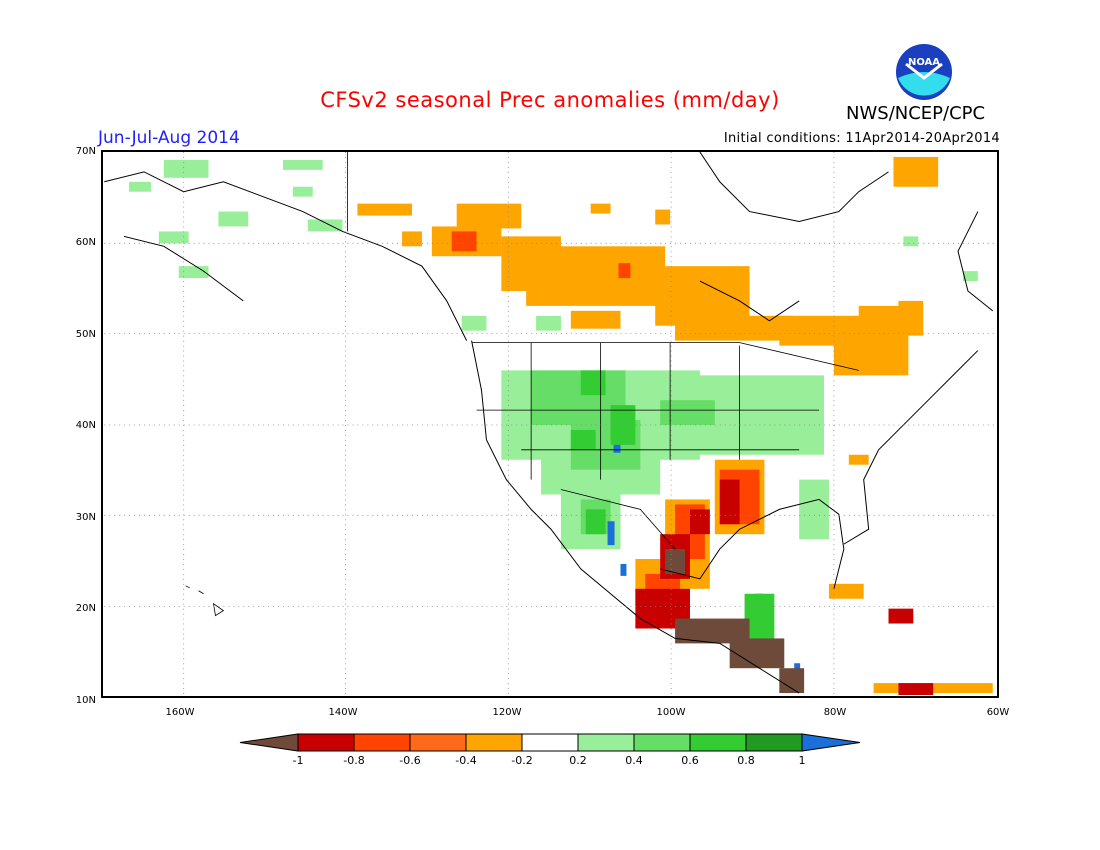 The image size is (1100, 850). I want to click on lat-label: 10N, so click(86, 700).